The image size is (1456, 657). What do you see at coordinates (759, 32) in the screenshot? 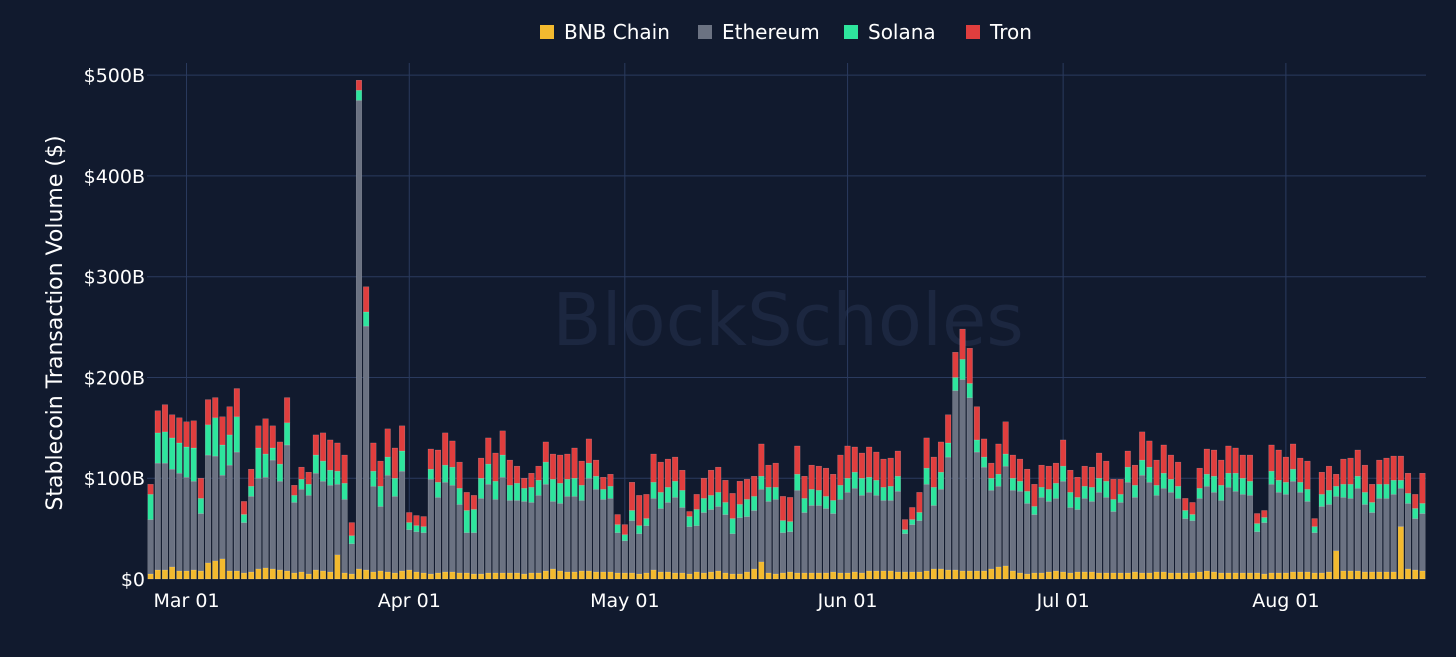
I see `legend-item: Ethereum` at bounding box center [759, 32].